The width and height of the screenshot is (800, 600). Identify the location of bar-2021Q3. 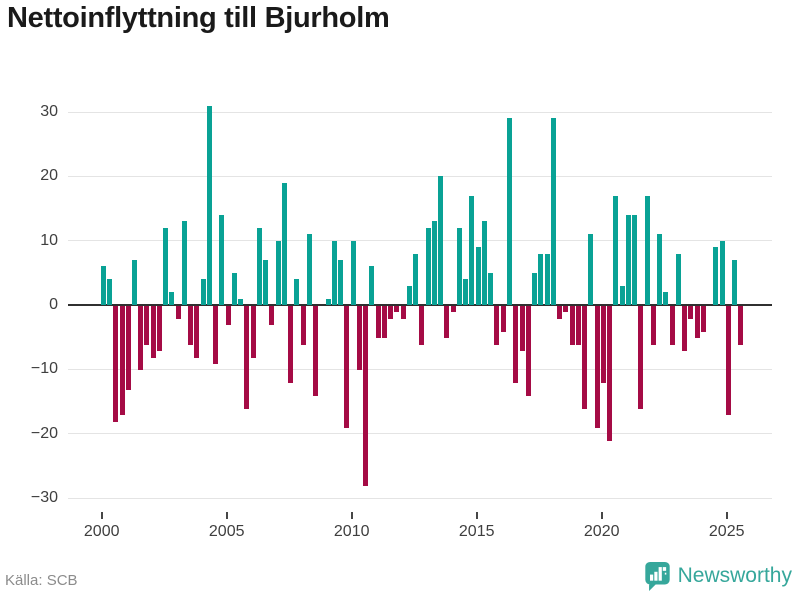
(641, 357).